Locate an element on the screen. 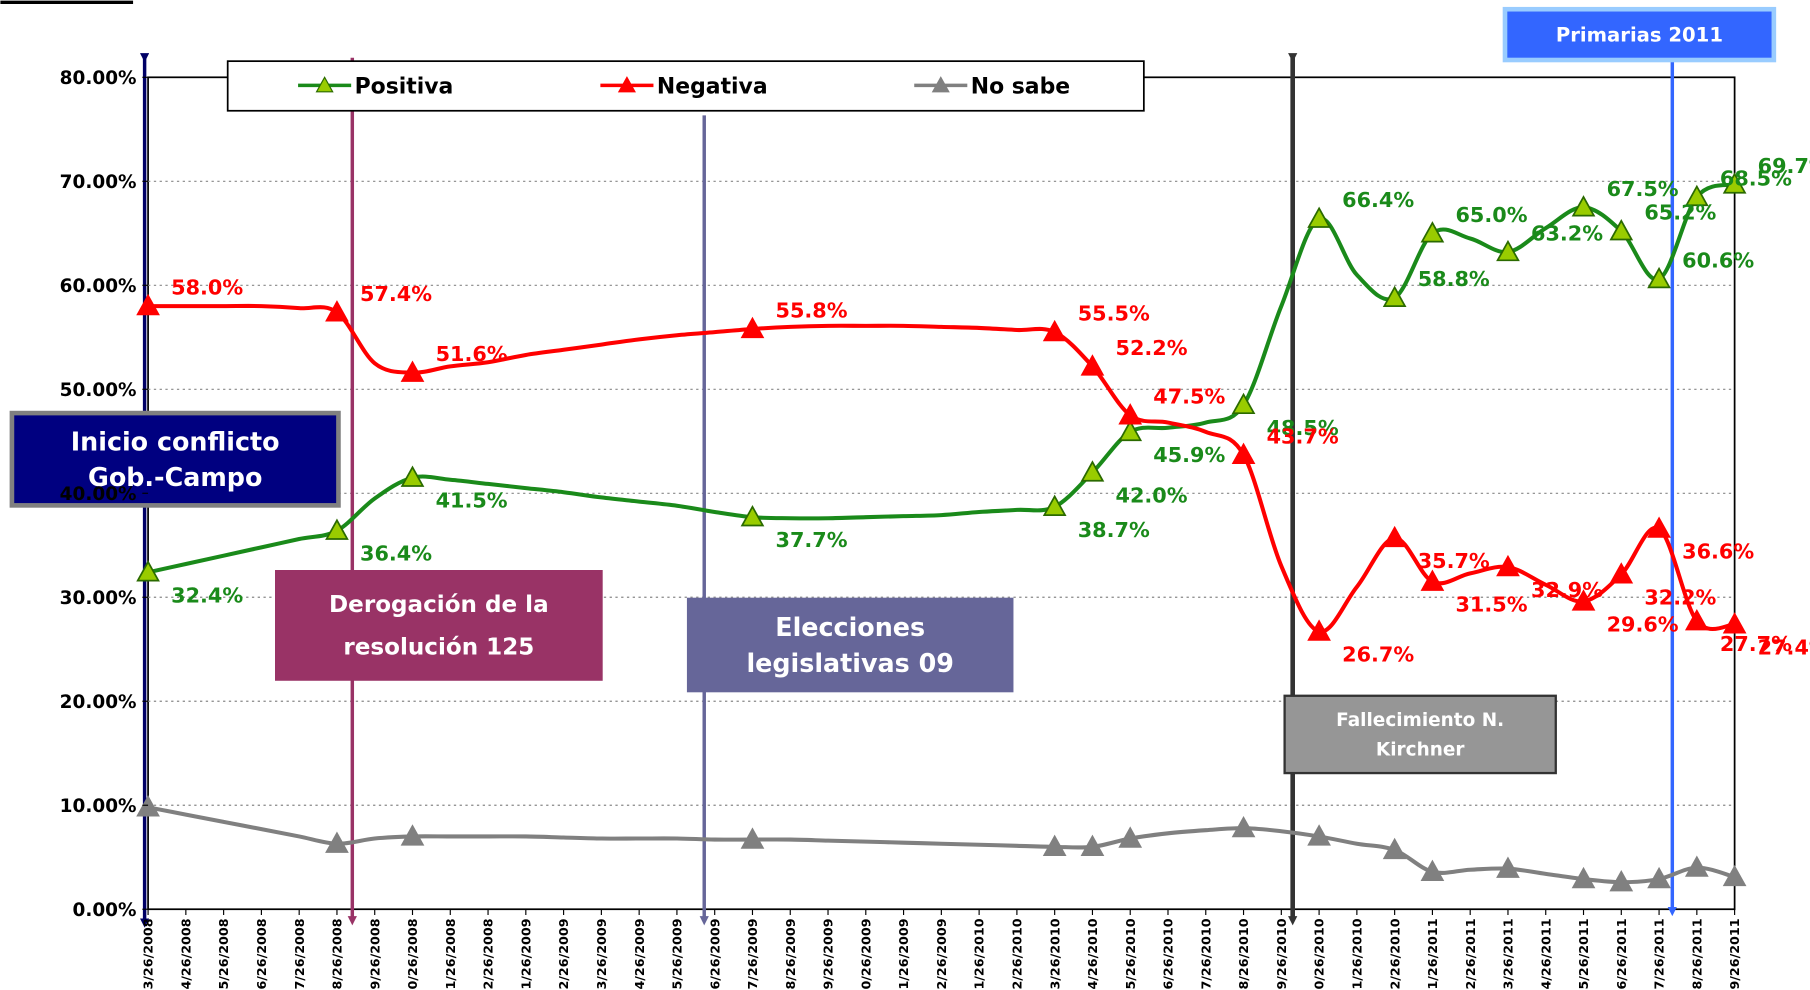 This screenshot has height=990, width=1810. annotation-text: Gob.-Campo is located at coordinates (175, 477).